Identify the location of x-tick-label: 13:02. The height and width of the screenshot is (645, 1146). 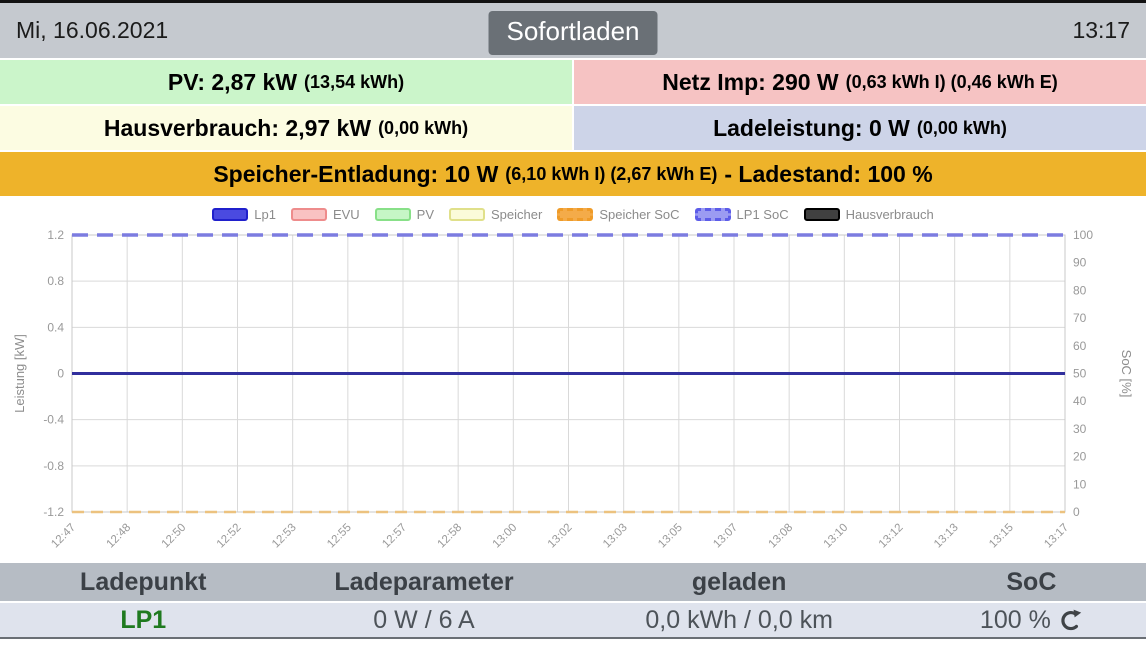
(560, 536).